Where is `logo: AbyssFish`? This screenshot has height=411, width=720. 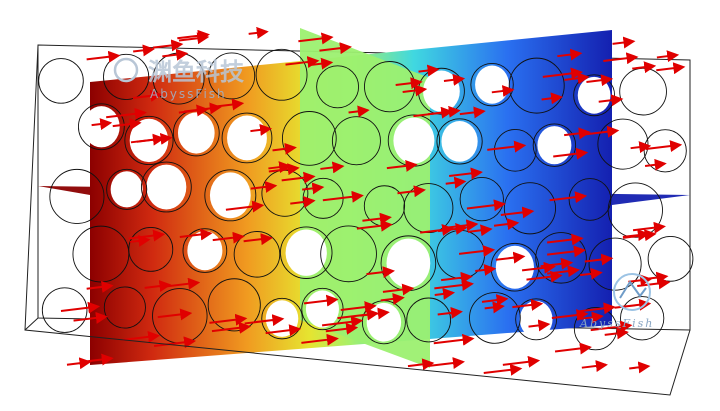
logo: AbyssFish is located at coordinates (615, 301).